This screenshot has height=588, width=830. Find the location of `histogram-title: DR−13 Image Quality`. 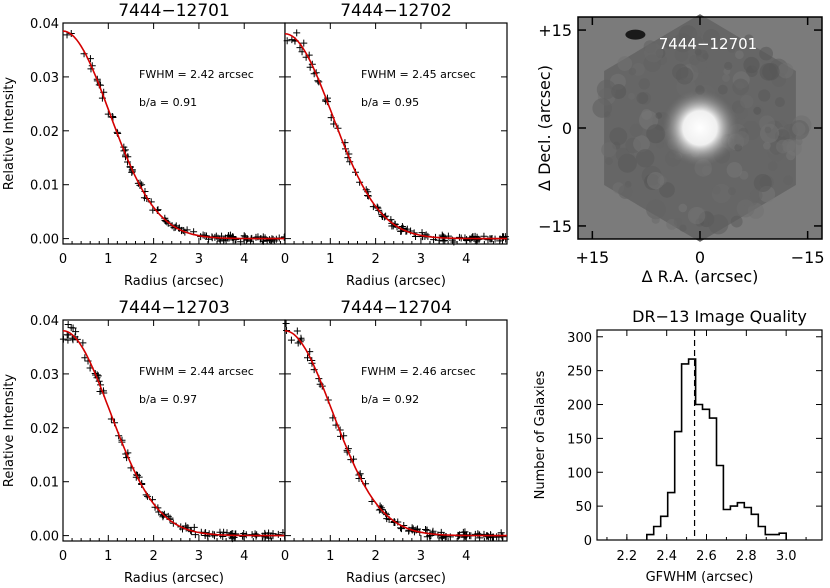

histogram-title: DR−13 Image Quality is located at coordinates (719, 316).